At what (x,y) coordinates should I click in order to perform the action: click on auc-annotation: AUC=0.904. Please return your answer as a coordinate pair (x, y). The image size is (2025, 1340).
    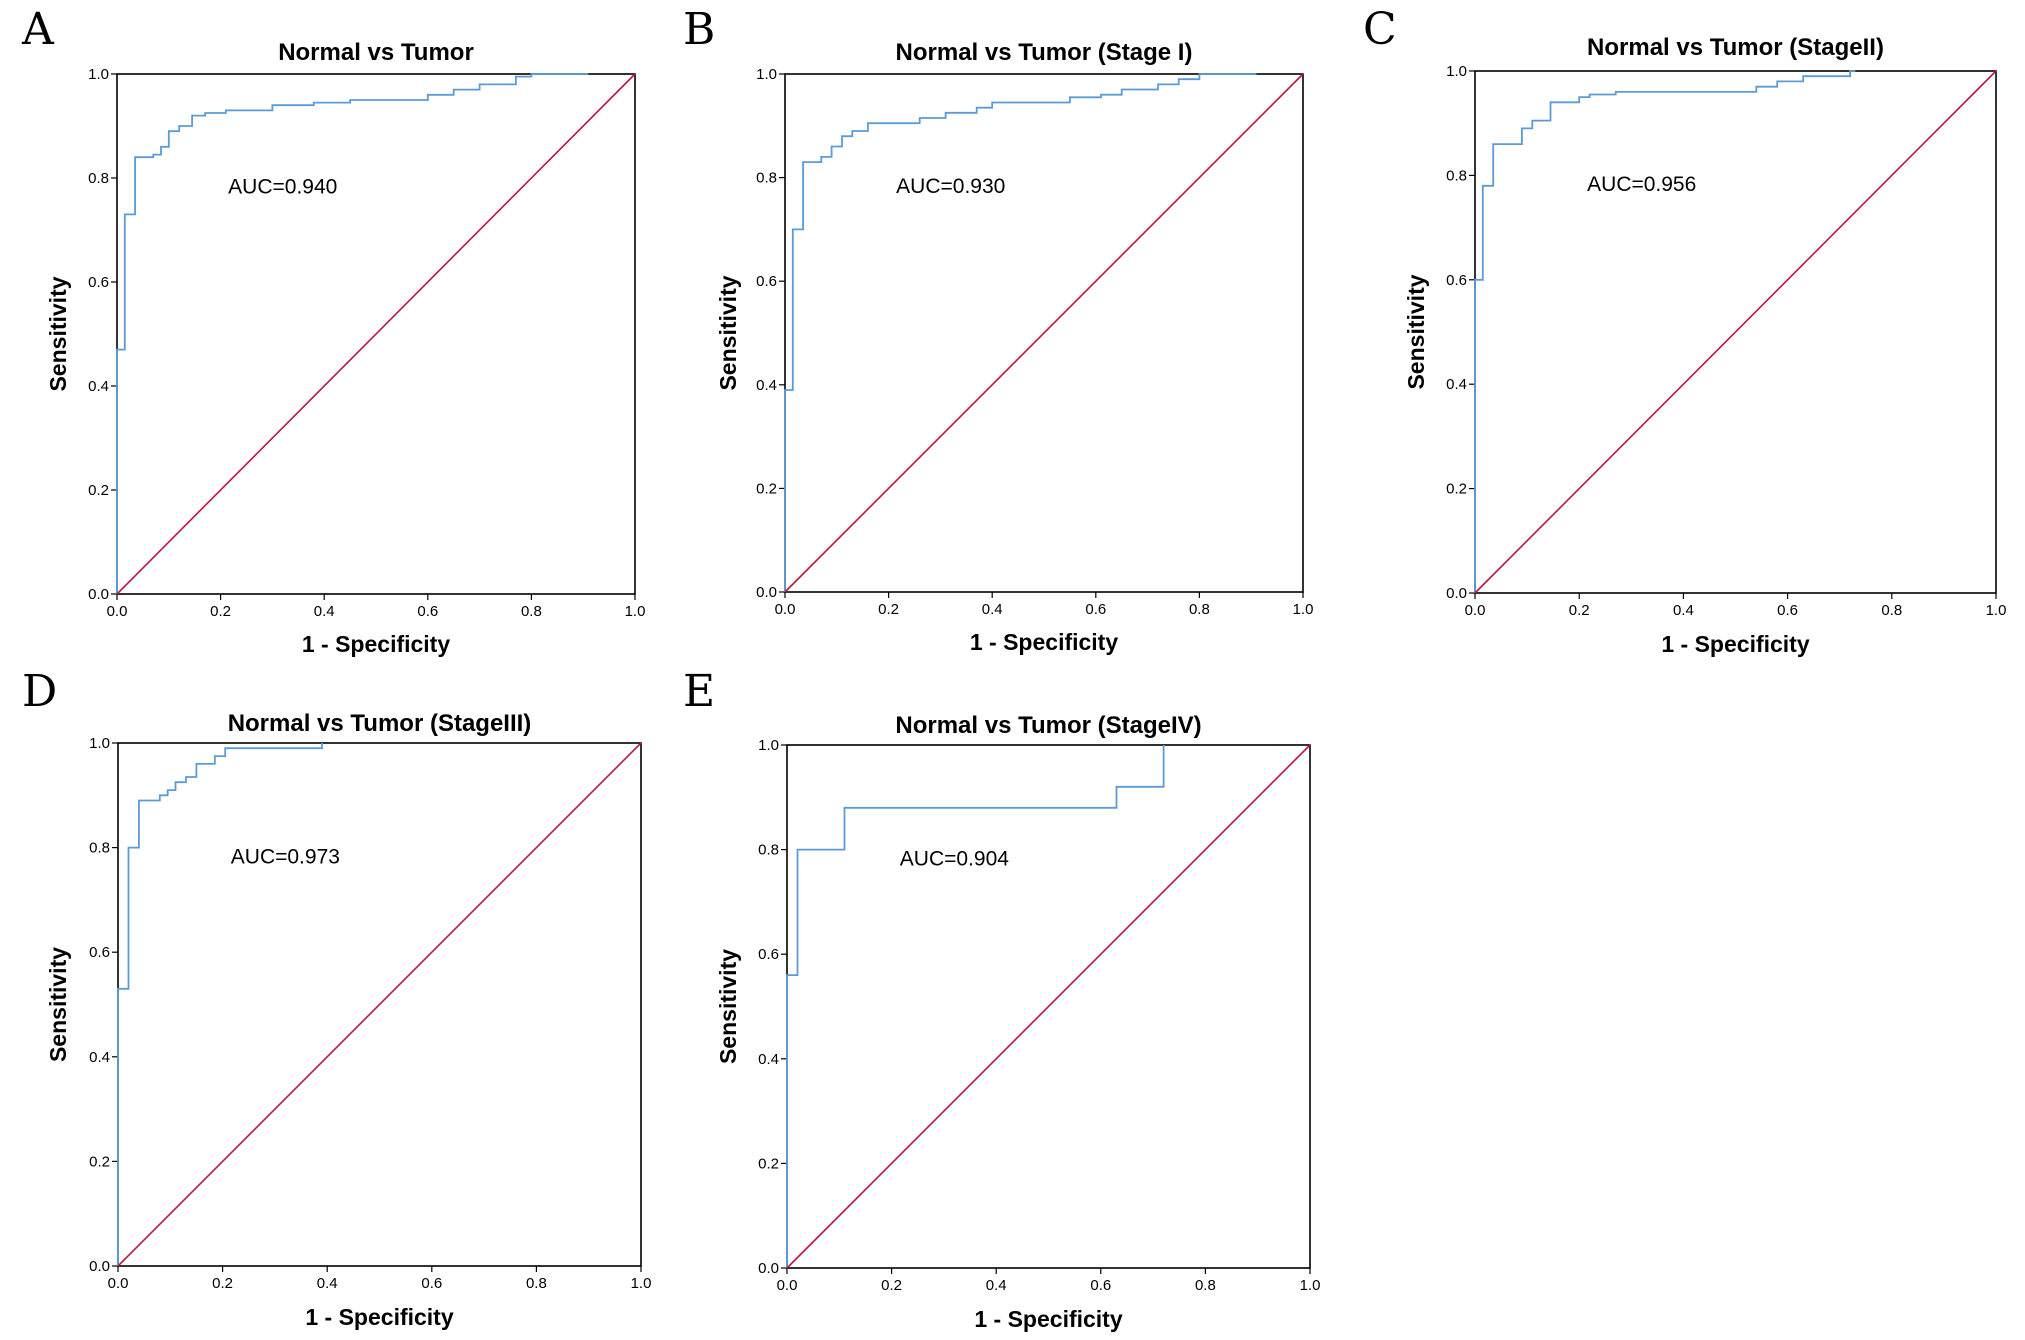
    Looking at the image, I should click on (954, 858).